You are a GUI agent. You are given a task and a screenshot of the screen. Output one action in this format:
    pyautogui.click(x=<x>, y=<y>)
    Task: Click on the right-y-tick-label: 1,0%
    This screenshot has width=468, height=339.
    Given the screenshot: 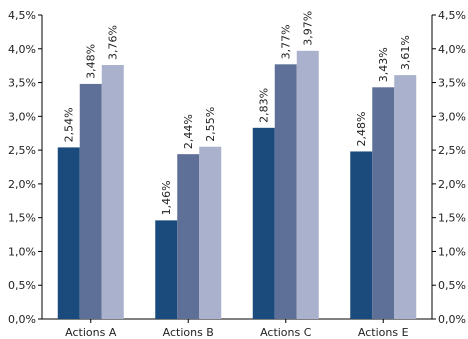 What is the action you would take?
    pyautogui.click(x=452, y=251)
    